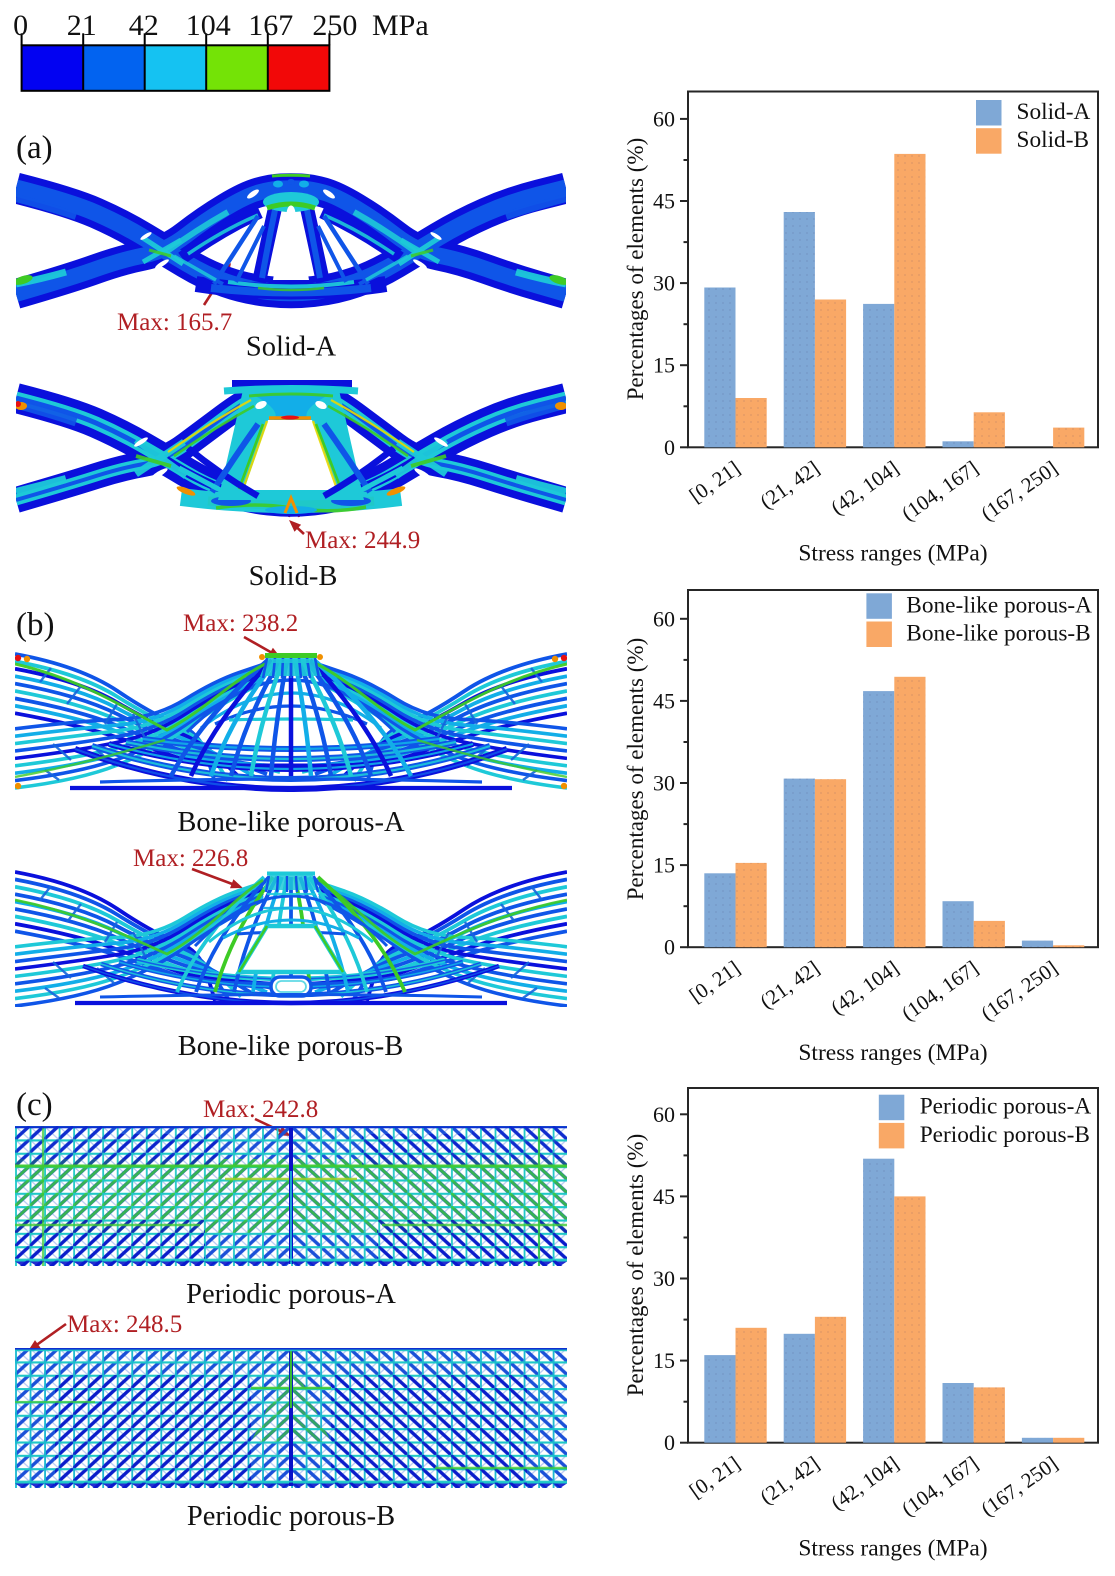 This screenshot has height=1576, width=1115. What do you see at coordinates (240, 623) in the screenshot?
I see `svg-text: Max: 238.2` at bounding box center [240, 623].